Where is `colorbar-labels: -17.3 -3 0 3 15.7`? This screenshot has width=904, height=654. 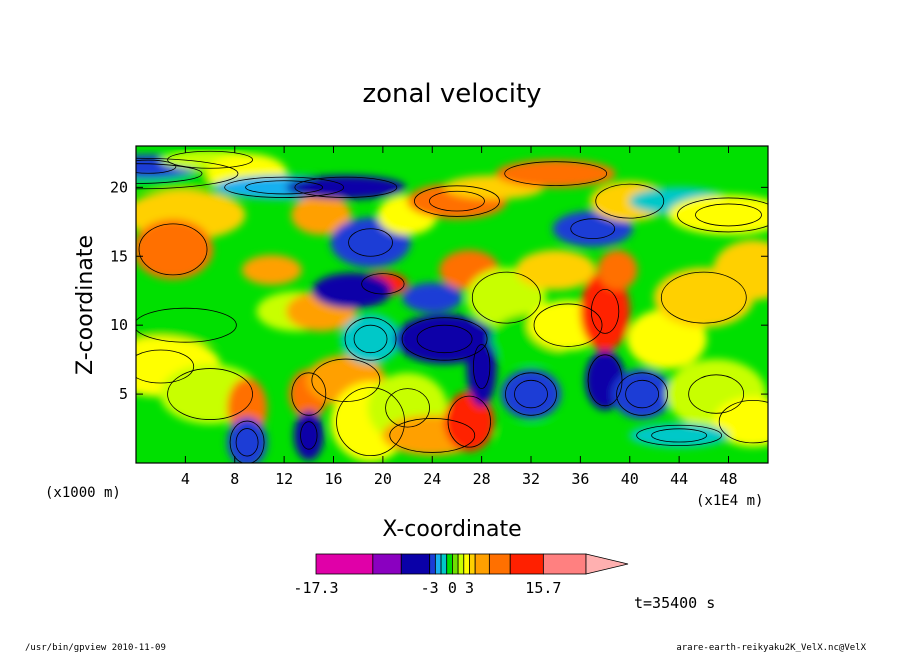 colorbar-labels: -17.3 -3 0 3 15.7 is located at coordinates (427, 588).